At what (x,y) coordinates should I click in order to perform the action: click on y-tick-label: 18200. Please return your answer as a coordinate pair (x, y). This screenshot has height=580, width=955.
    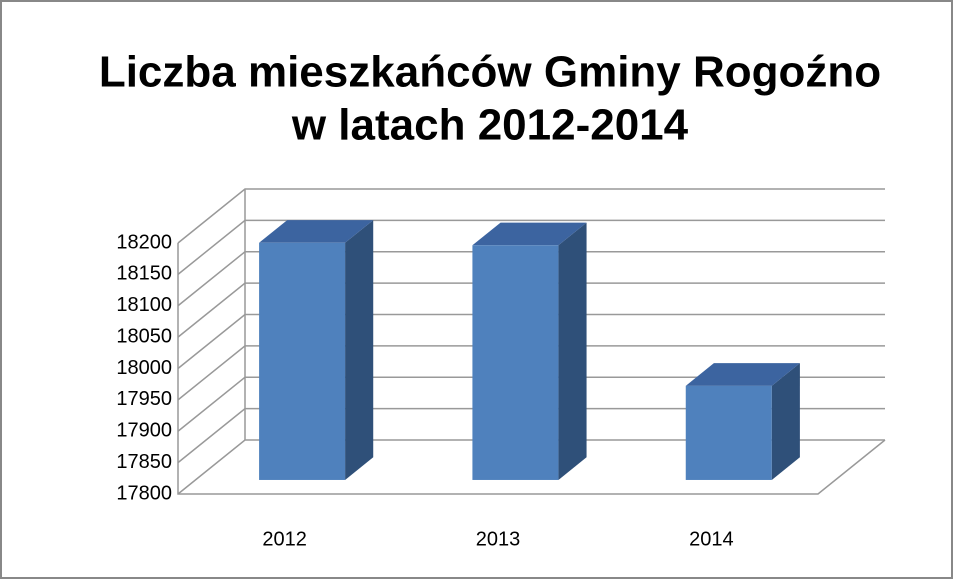
    Looking at the image, I should click on (144, 242).